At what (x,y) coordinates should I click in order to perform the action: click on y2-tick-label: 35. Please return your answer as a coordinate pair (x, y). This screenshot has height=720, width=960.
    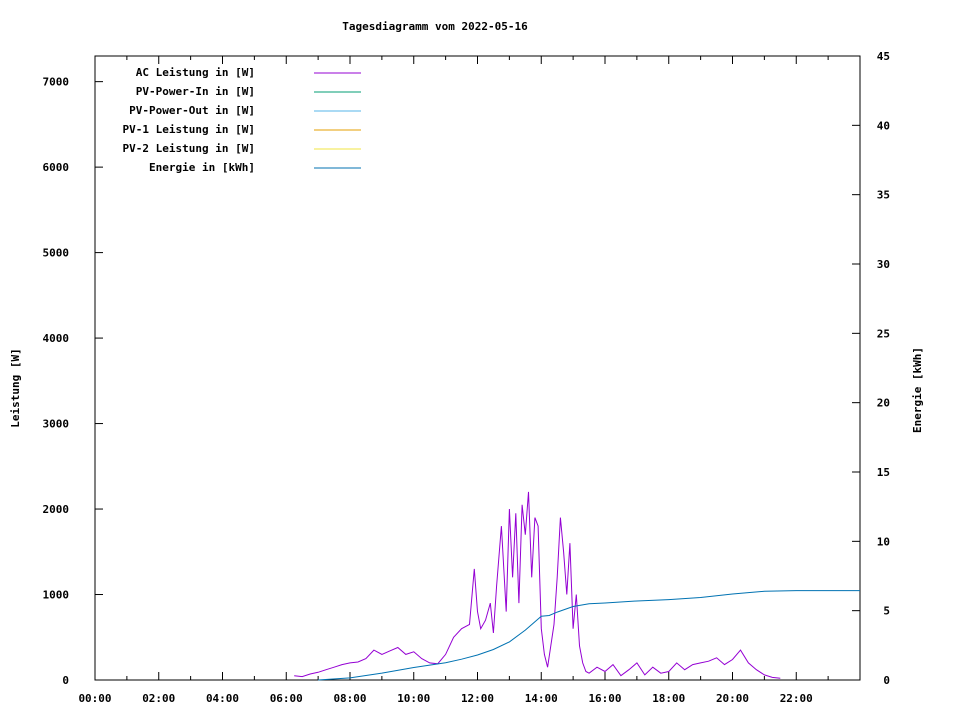
    Looking at the image, I should click on (883, 195).